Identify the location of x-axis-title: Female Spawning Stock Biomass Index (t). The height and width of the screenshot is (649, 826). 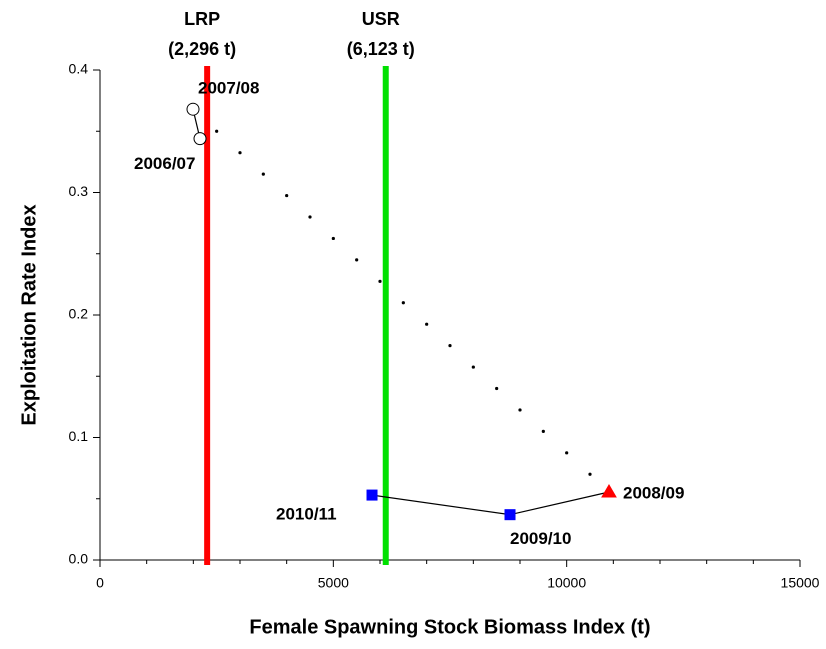
(449, 627).